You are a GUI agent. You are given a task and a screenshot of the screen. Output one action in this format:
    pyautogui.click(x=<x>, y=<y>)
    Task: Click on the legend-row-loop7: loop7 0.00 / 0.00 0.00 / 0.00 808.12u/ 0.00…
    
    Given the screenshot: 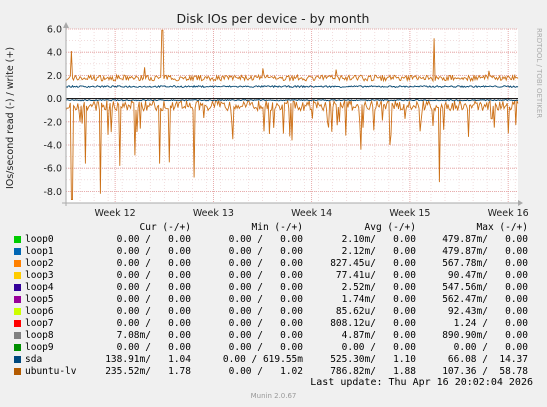 What is the action you would take?
    pyautogui.click(x=274, y=324)
    